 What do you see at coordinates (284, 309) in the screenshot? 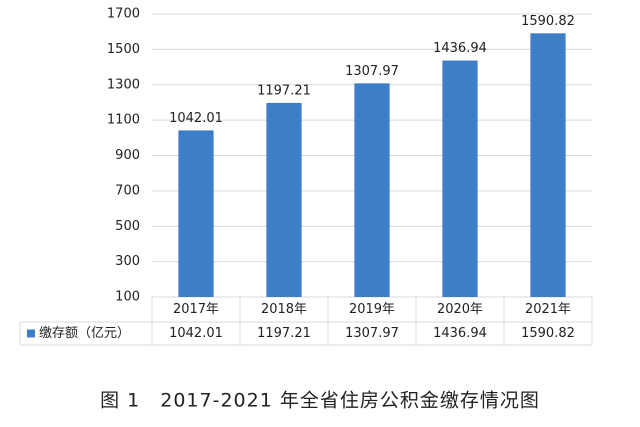
I see `x-tick-label: 2018年` at bounding box center [284, 309].